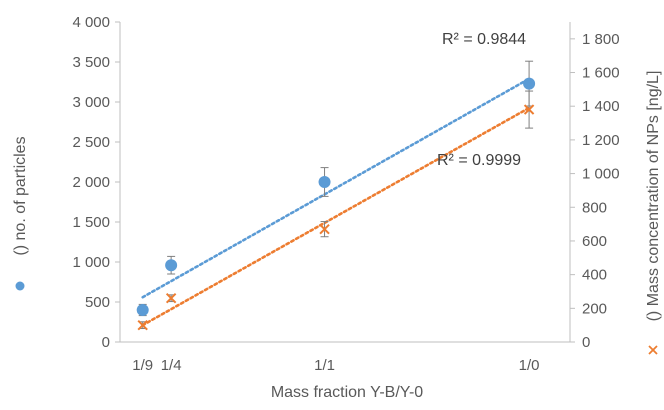 This screenshot has height=410, width=664. Describe the element at coordinates (324, 365) in the screenshot. I see `x-tick-label: 1/1` at that location.